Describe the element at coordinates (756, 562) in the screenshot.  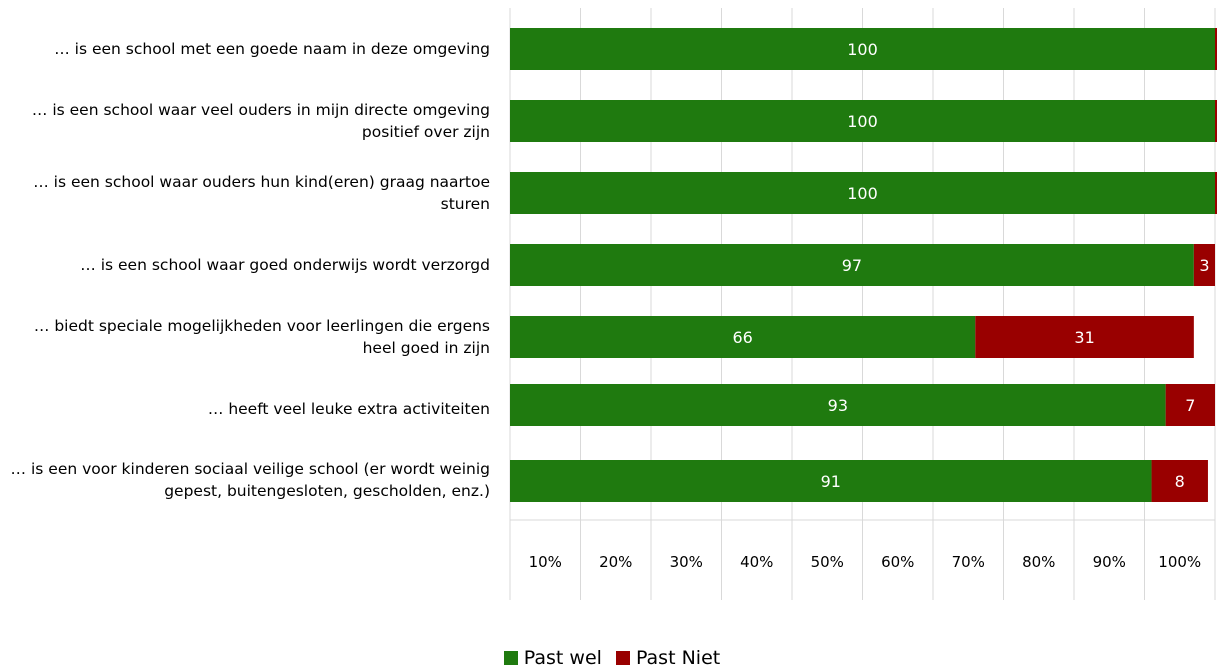
I see `x-tick-label: 40%` at that location.